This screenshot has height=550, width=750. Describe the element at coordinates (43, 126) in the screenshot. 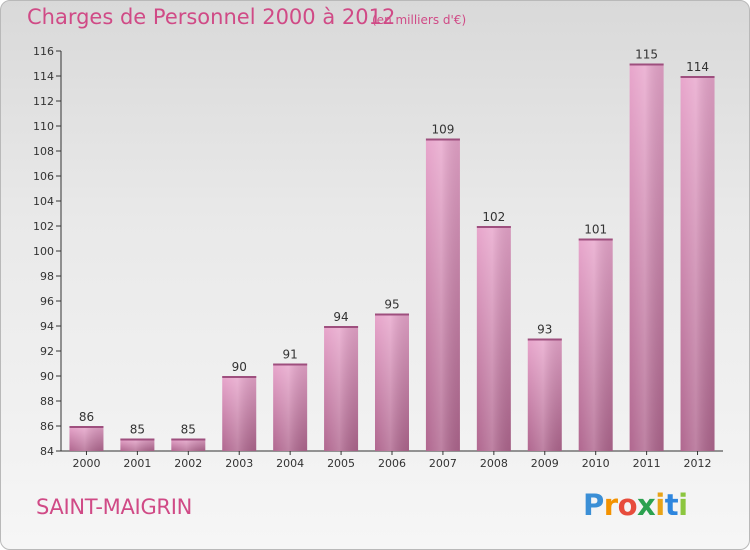

I see `y-tick-label: 110` at that location.